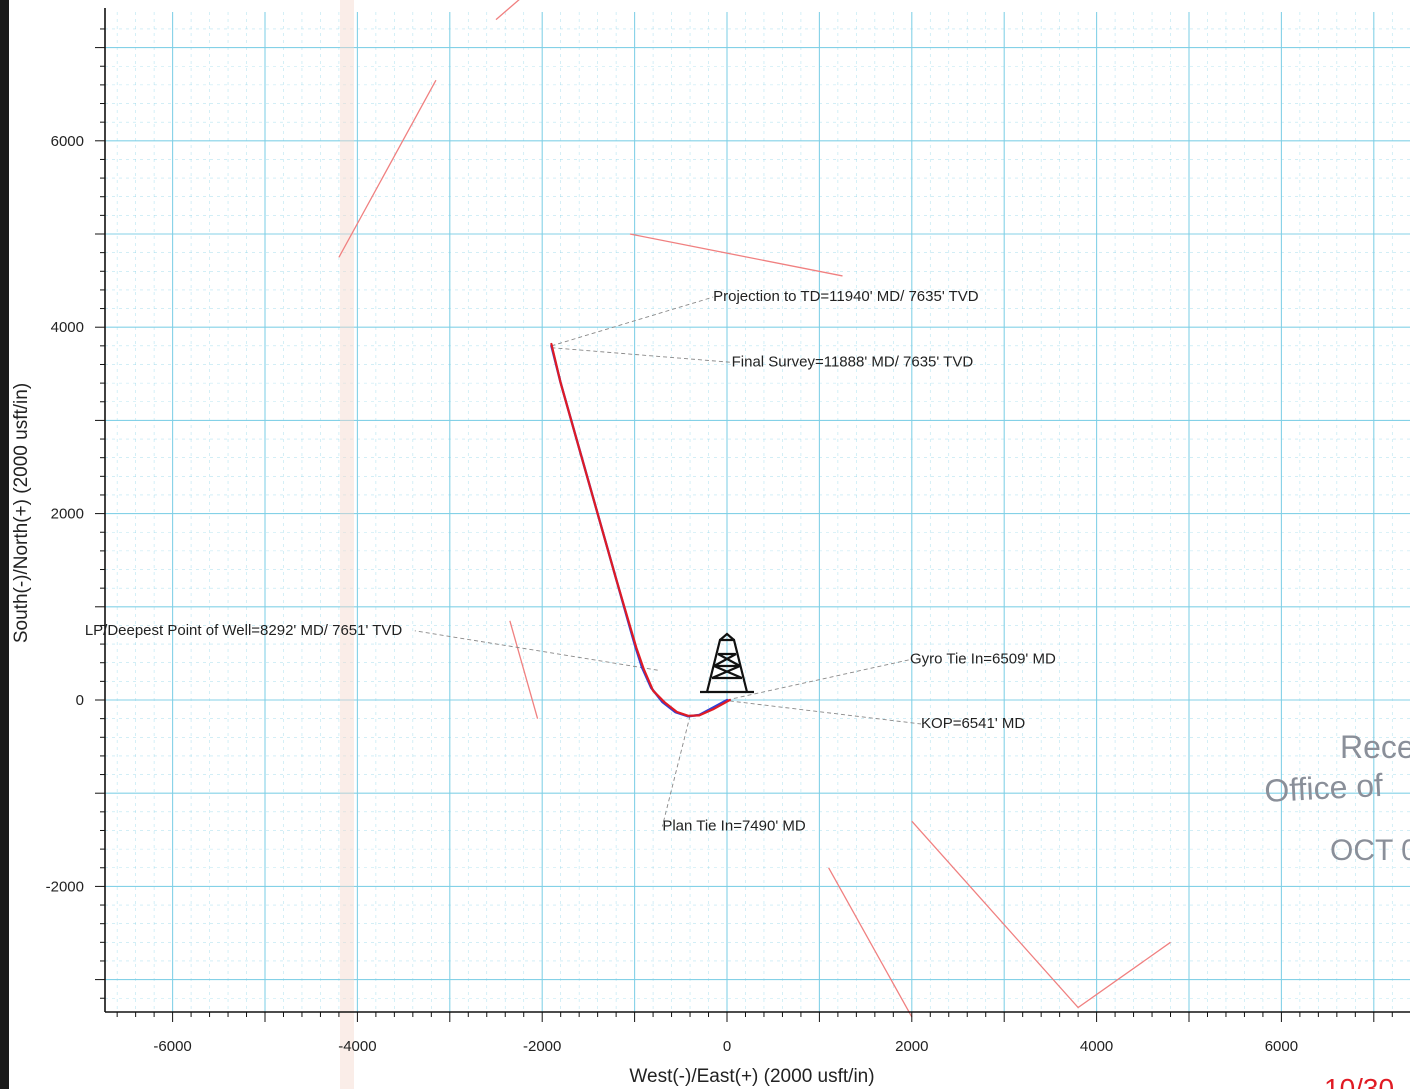 This screenshot has height=1089, width=1410. I want to click on survey-well-path, so click(640, 529).